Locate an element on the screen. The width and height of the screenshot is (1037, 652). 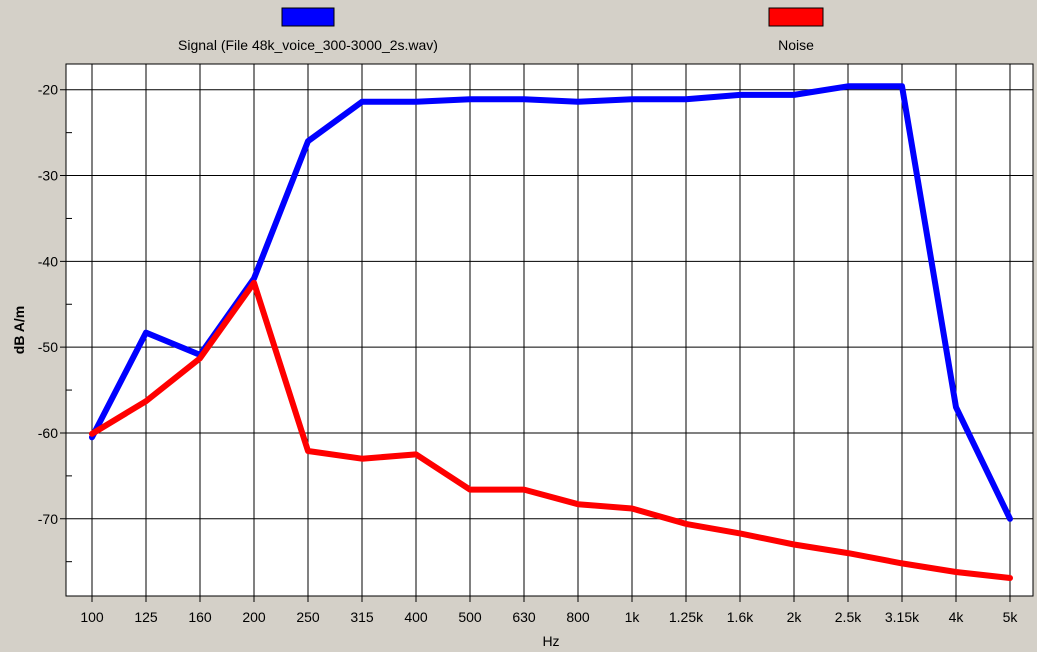
x-tick-label: 1k is located at coordinates (633, 617).